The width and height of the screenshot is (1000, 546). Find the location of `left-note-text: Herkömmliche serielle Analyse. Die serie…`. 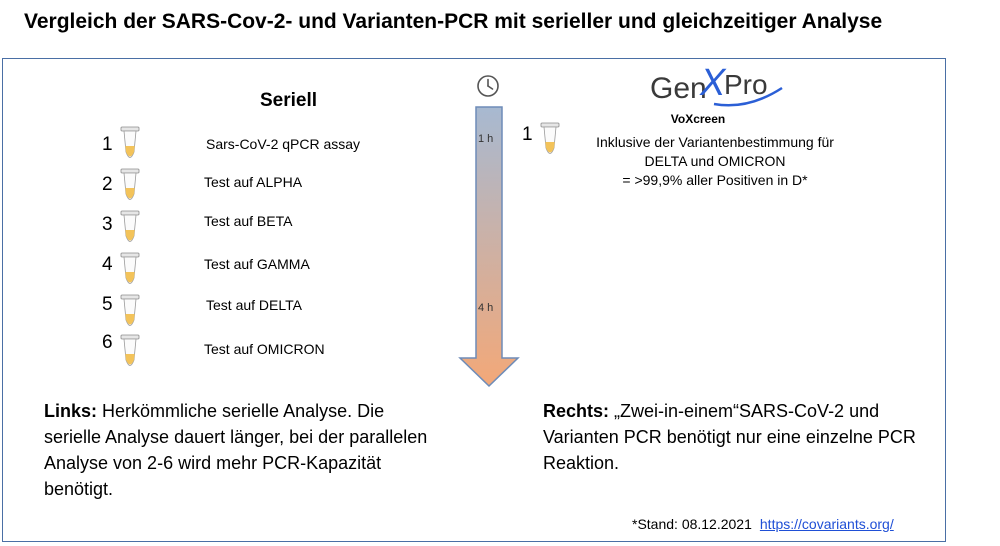

left-note-text: Herkömmliche serielle Analyse. Die serie… is located at coordinates (236, 450).